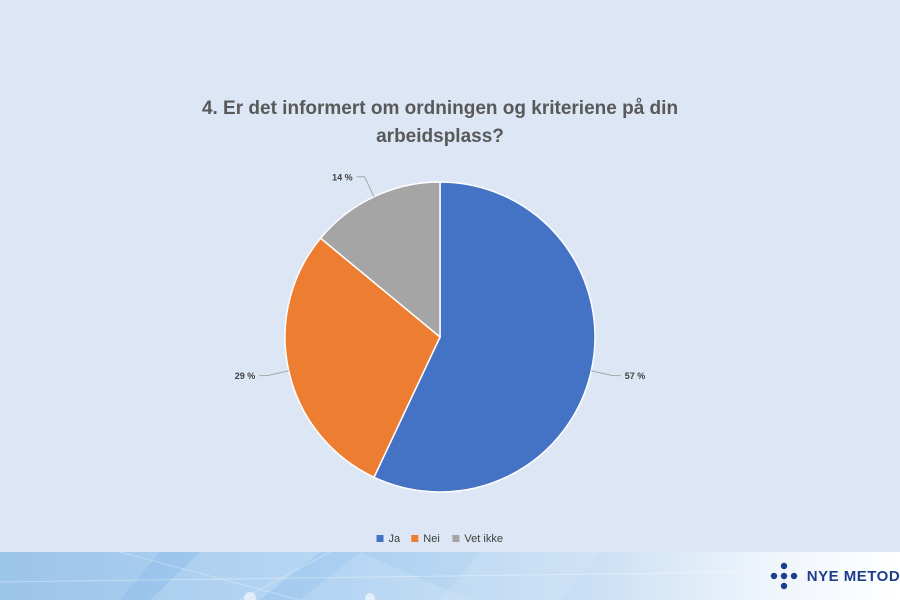 This screenshot has height=600, width=900. I want to click on legend-item-ja: Ja, so click(389, 539).